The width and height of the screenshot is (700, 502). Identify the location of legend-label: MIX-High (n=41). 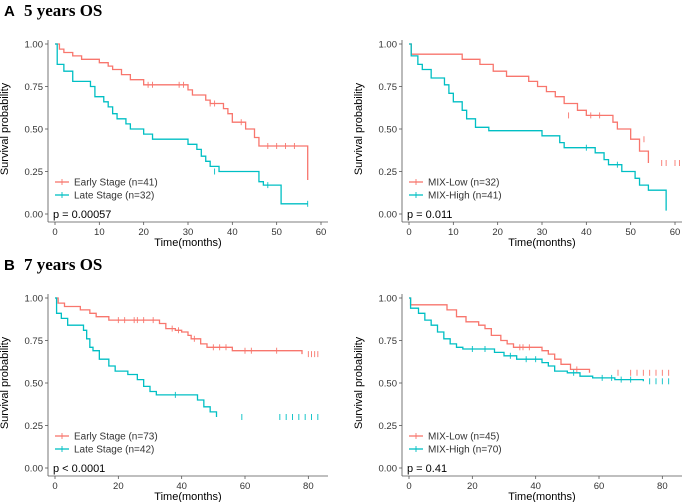
(465, 196).